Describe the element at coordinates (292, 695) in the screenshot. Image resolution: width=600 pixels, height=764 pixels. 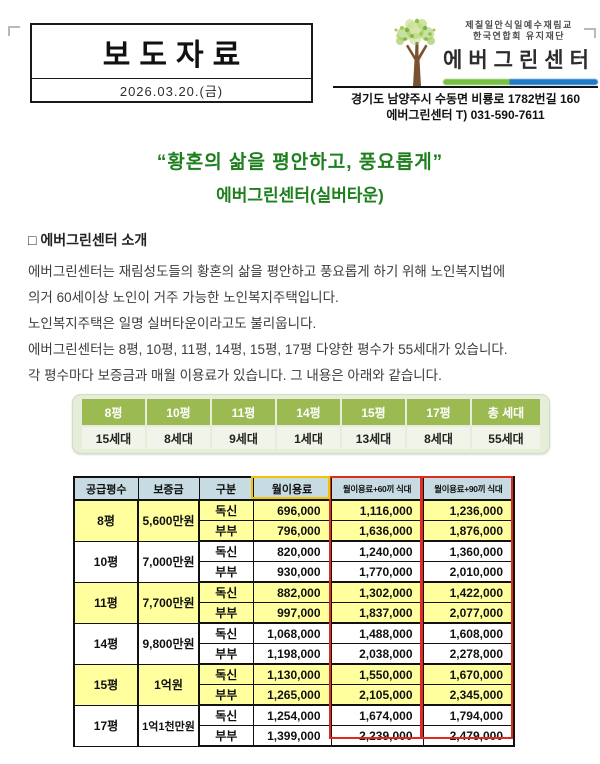
I see `cell-monthly: 1,265,000` at that location.